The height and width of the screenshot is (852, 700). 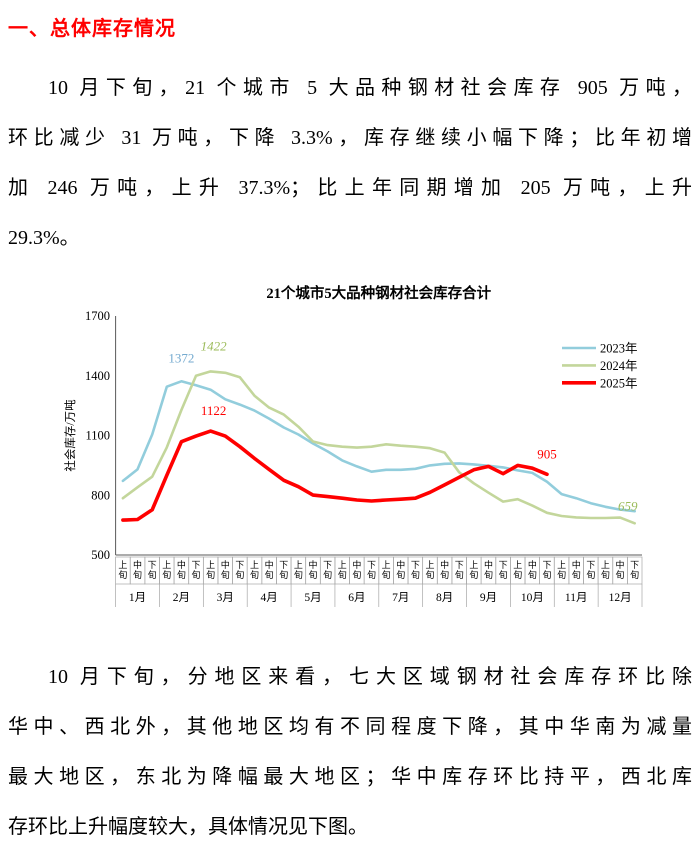 I want to click on data-label-1372: 1372, so click(x=181, y=357).